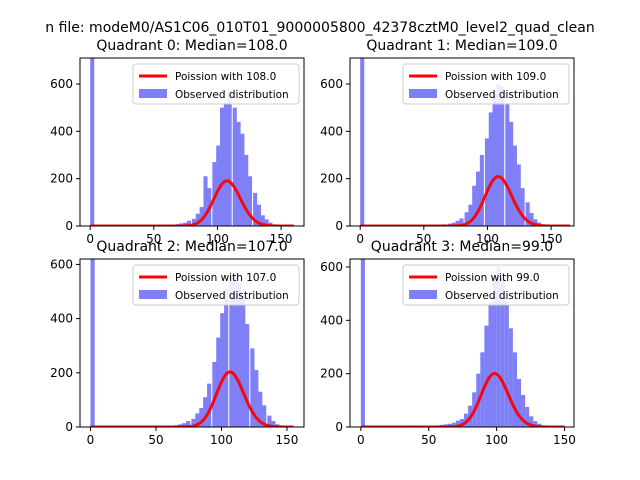  Describe the element at coordinates (423, 239) in the screenshot. I see `x-tick-label: 50` at that location.